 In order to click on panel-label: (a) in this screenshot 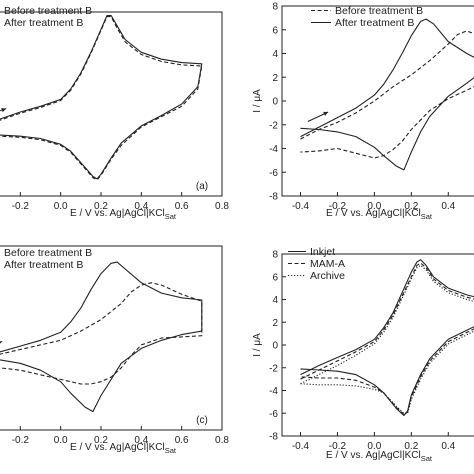, I will do `click(202, 186)`.